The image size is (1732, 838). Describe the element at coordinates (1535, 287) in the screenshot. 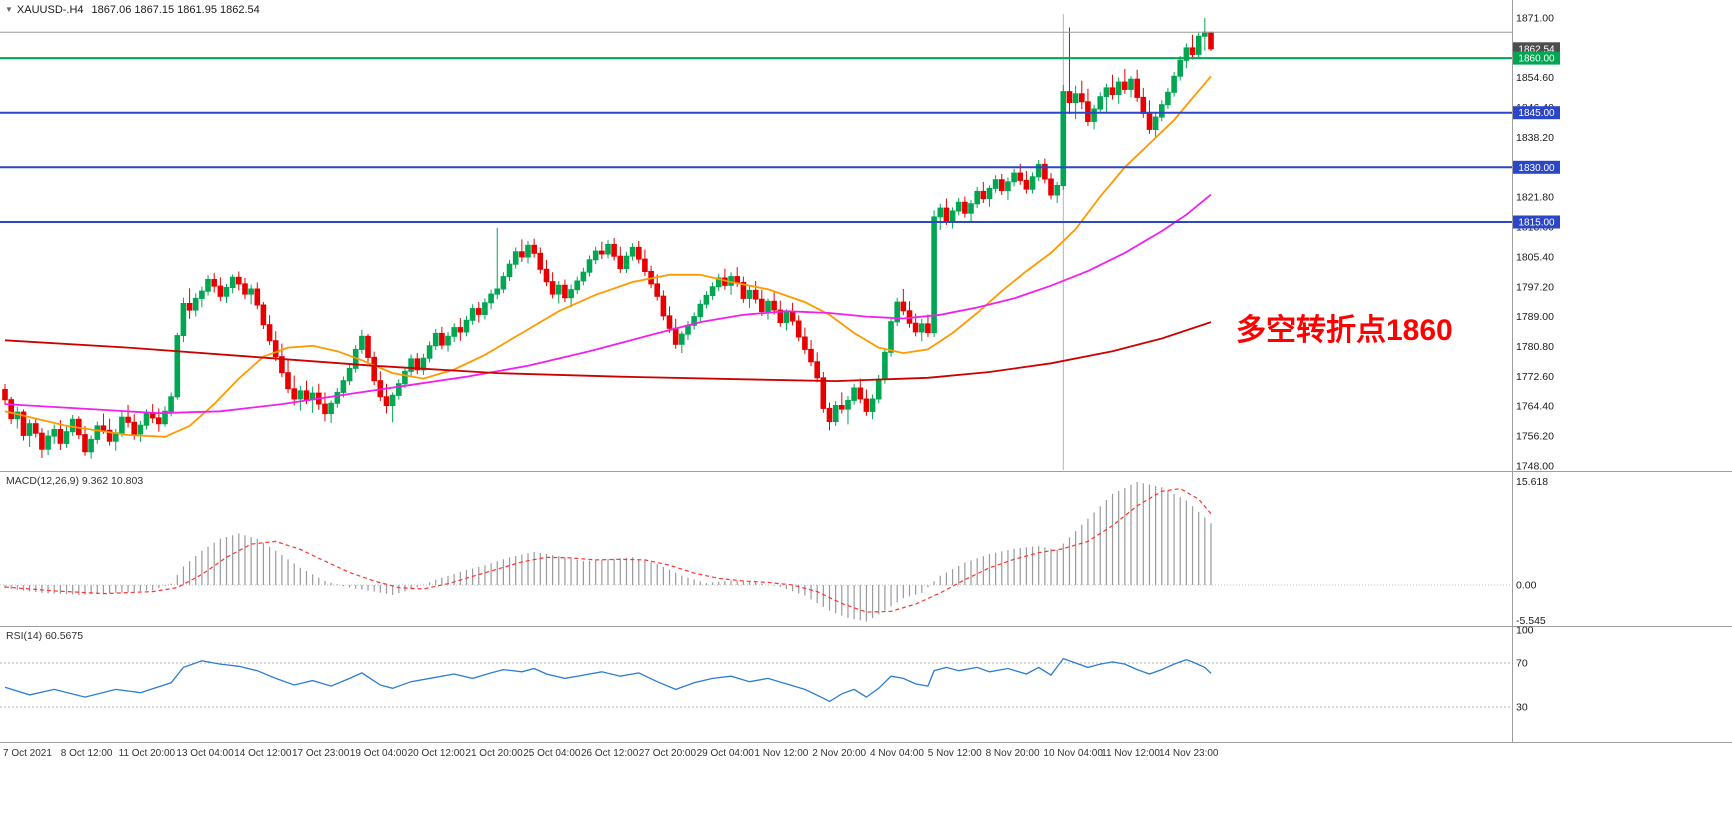

I see `price-tick-label: 1797.20` at that location.